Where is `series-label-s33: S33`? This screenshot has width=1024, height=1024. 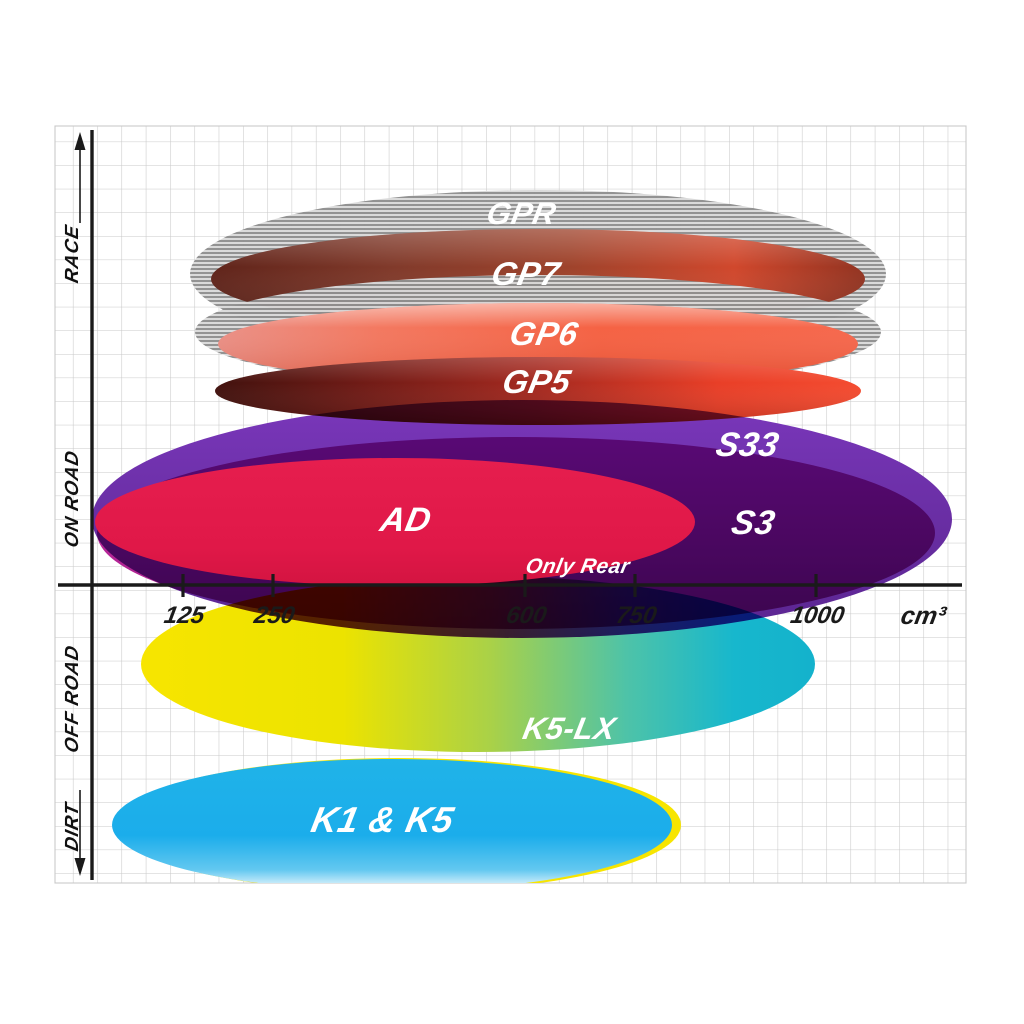
series-label-s33: S33 is located at coordinates (747, 445).